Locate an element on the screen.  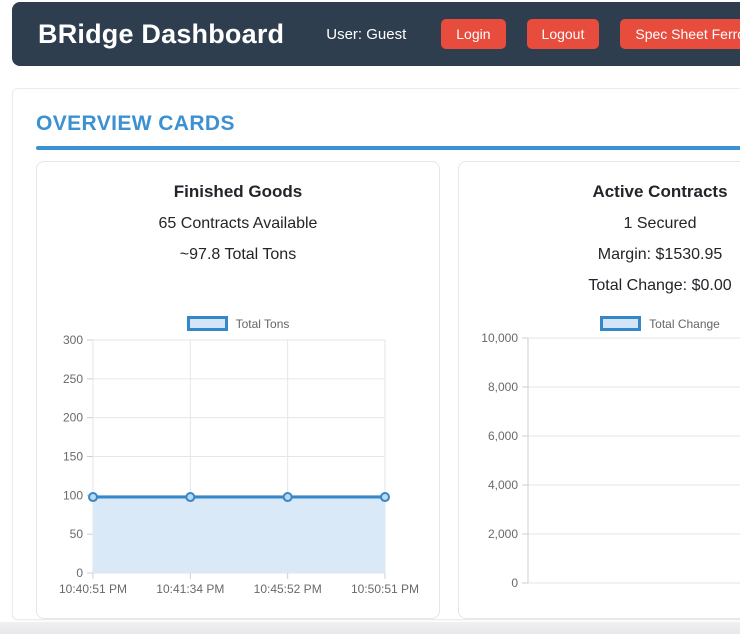
total-change-legend: Total Change is located at coordinates (660, 323).